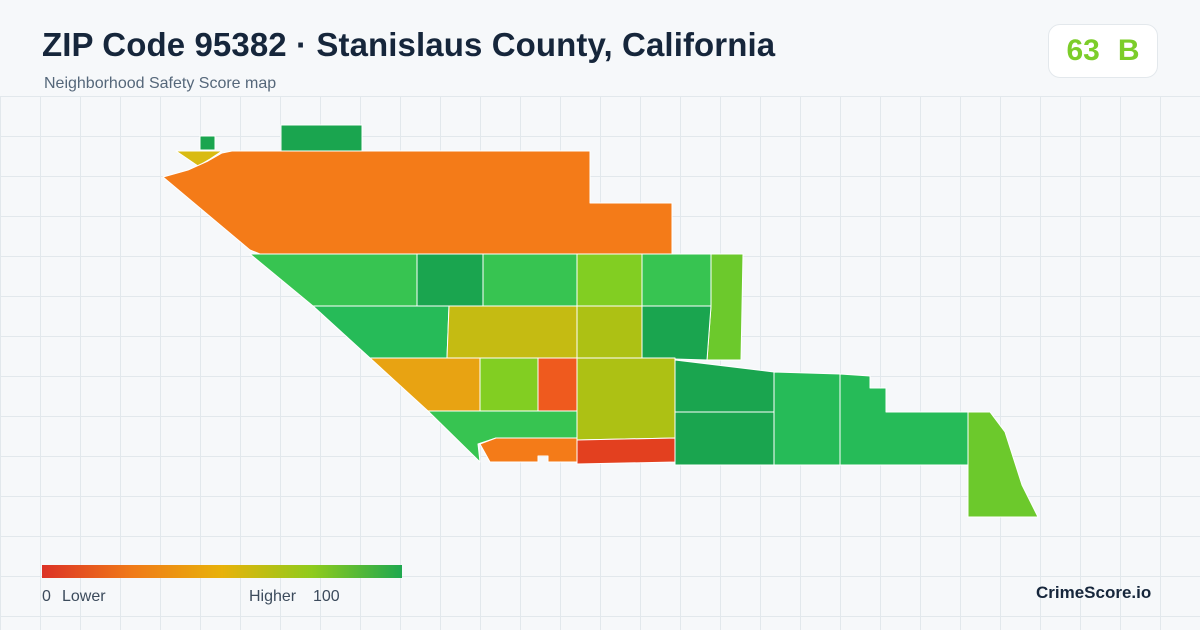 The height and width of the screenshot is (630, 1200). What do you see at coordinates (333, 280) in the screenshot?
I see `tract-row1-west` at bounding box center [333, 280].